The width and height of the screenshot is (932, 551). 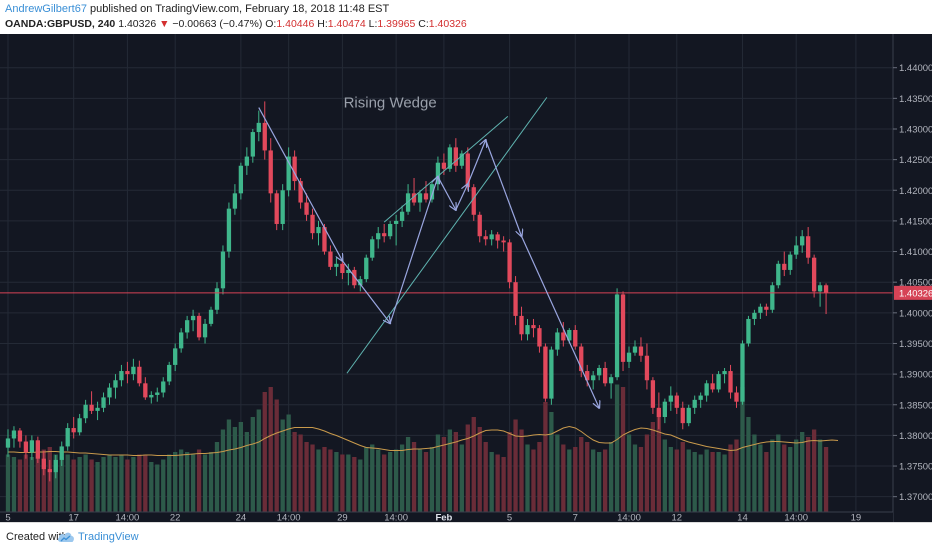 I want to click on tradingview-link: TradingView, so click(x=108, y=537).